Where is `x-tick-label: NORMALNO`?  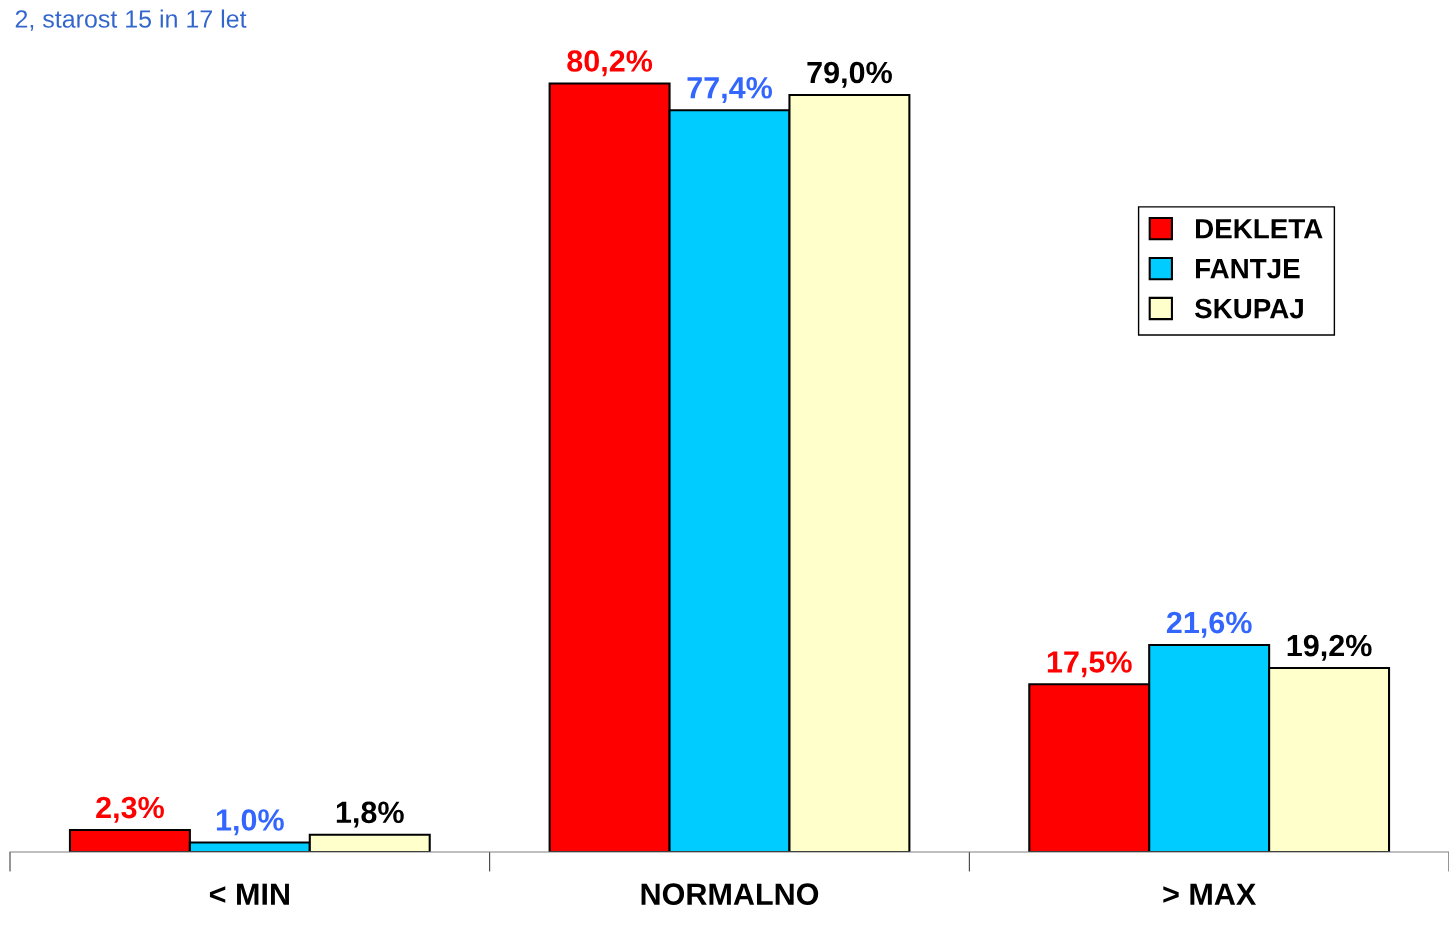 x-tick-label: NORMALNO is located at coordinates (730, 894).